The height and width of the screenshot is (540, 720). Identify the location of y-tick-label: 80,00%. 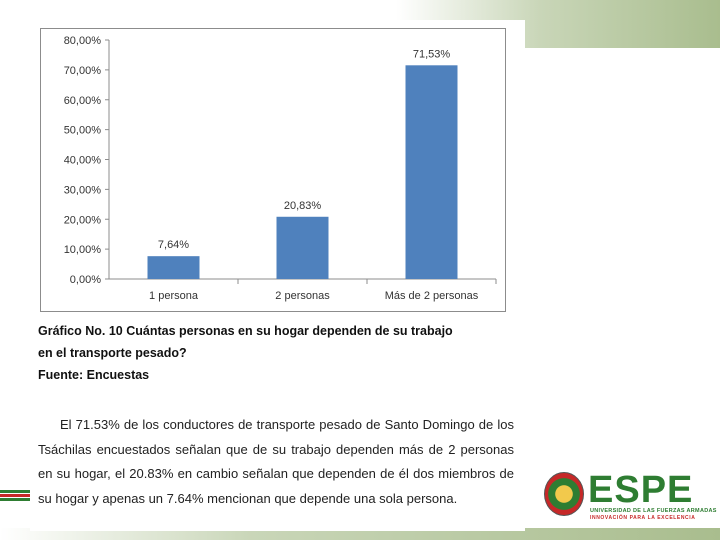
(83, 41).